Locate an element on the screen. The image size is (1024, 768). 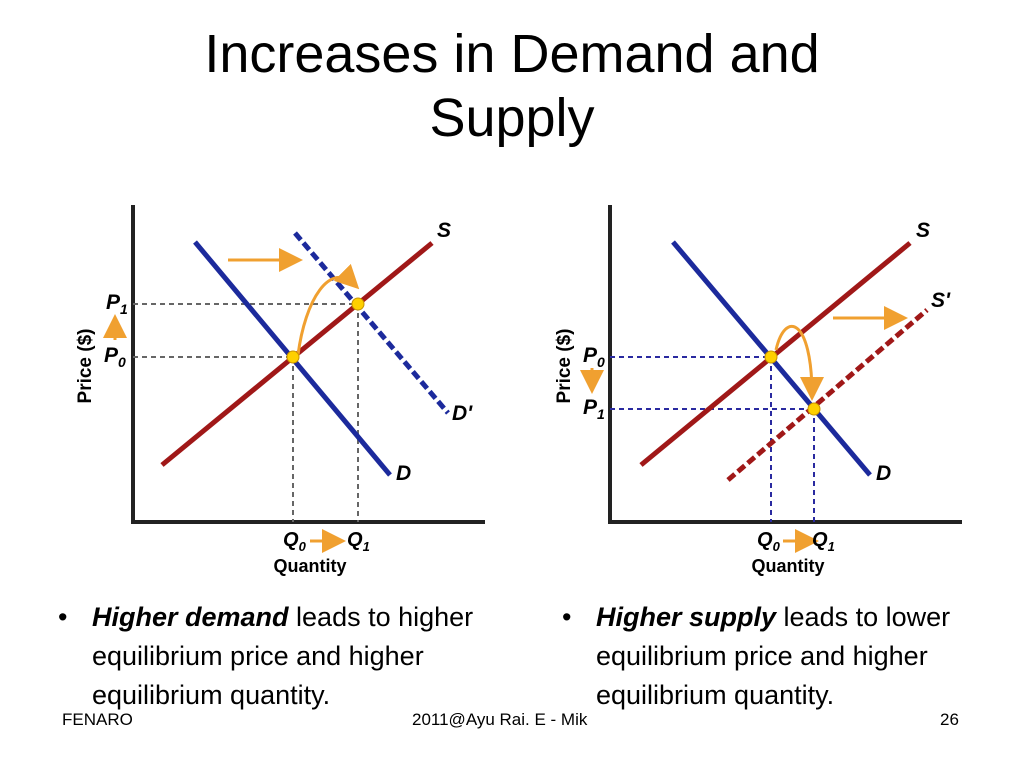
right-q1-label: Q1 is located at coordinates (823, 541).